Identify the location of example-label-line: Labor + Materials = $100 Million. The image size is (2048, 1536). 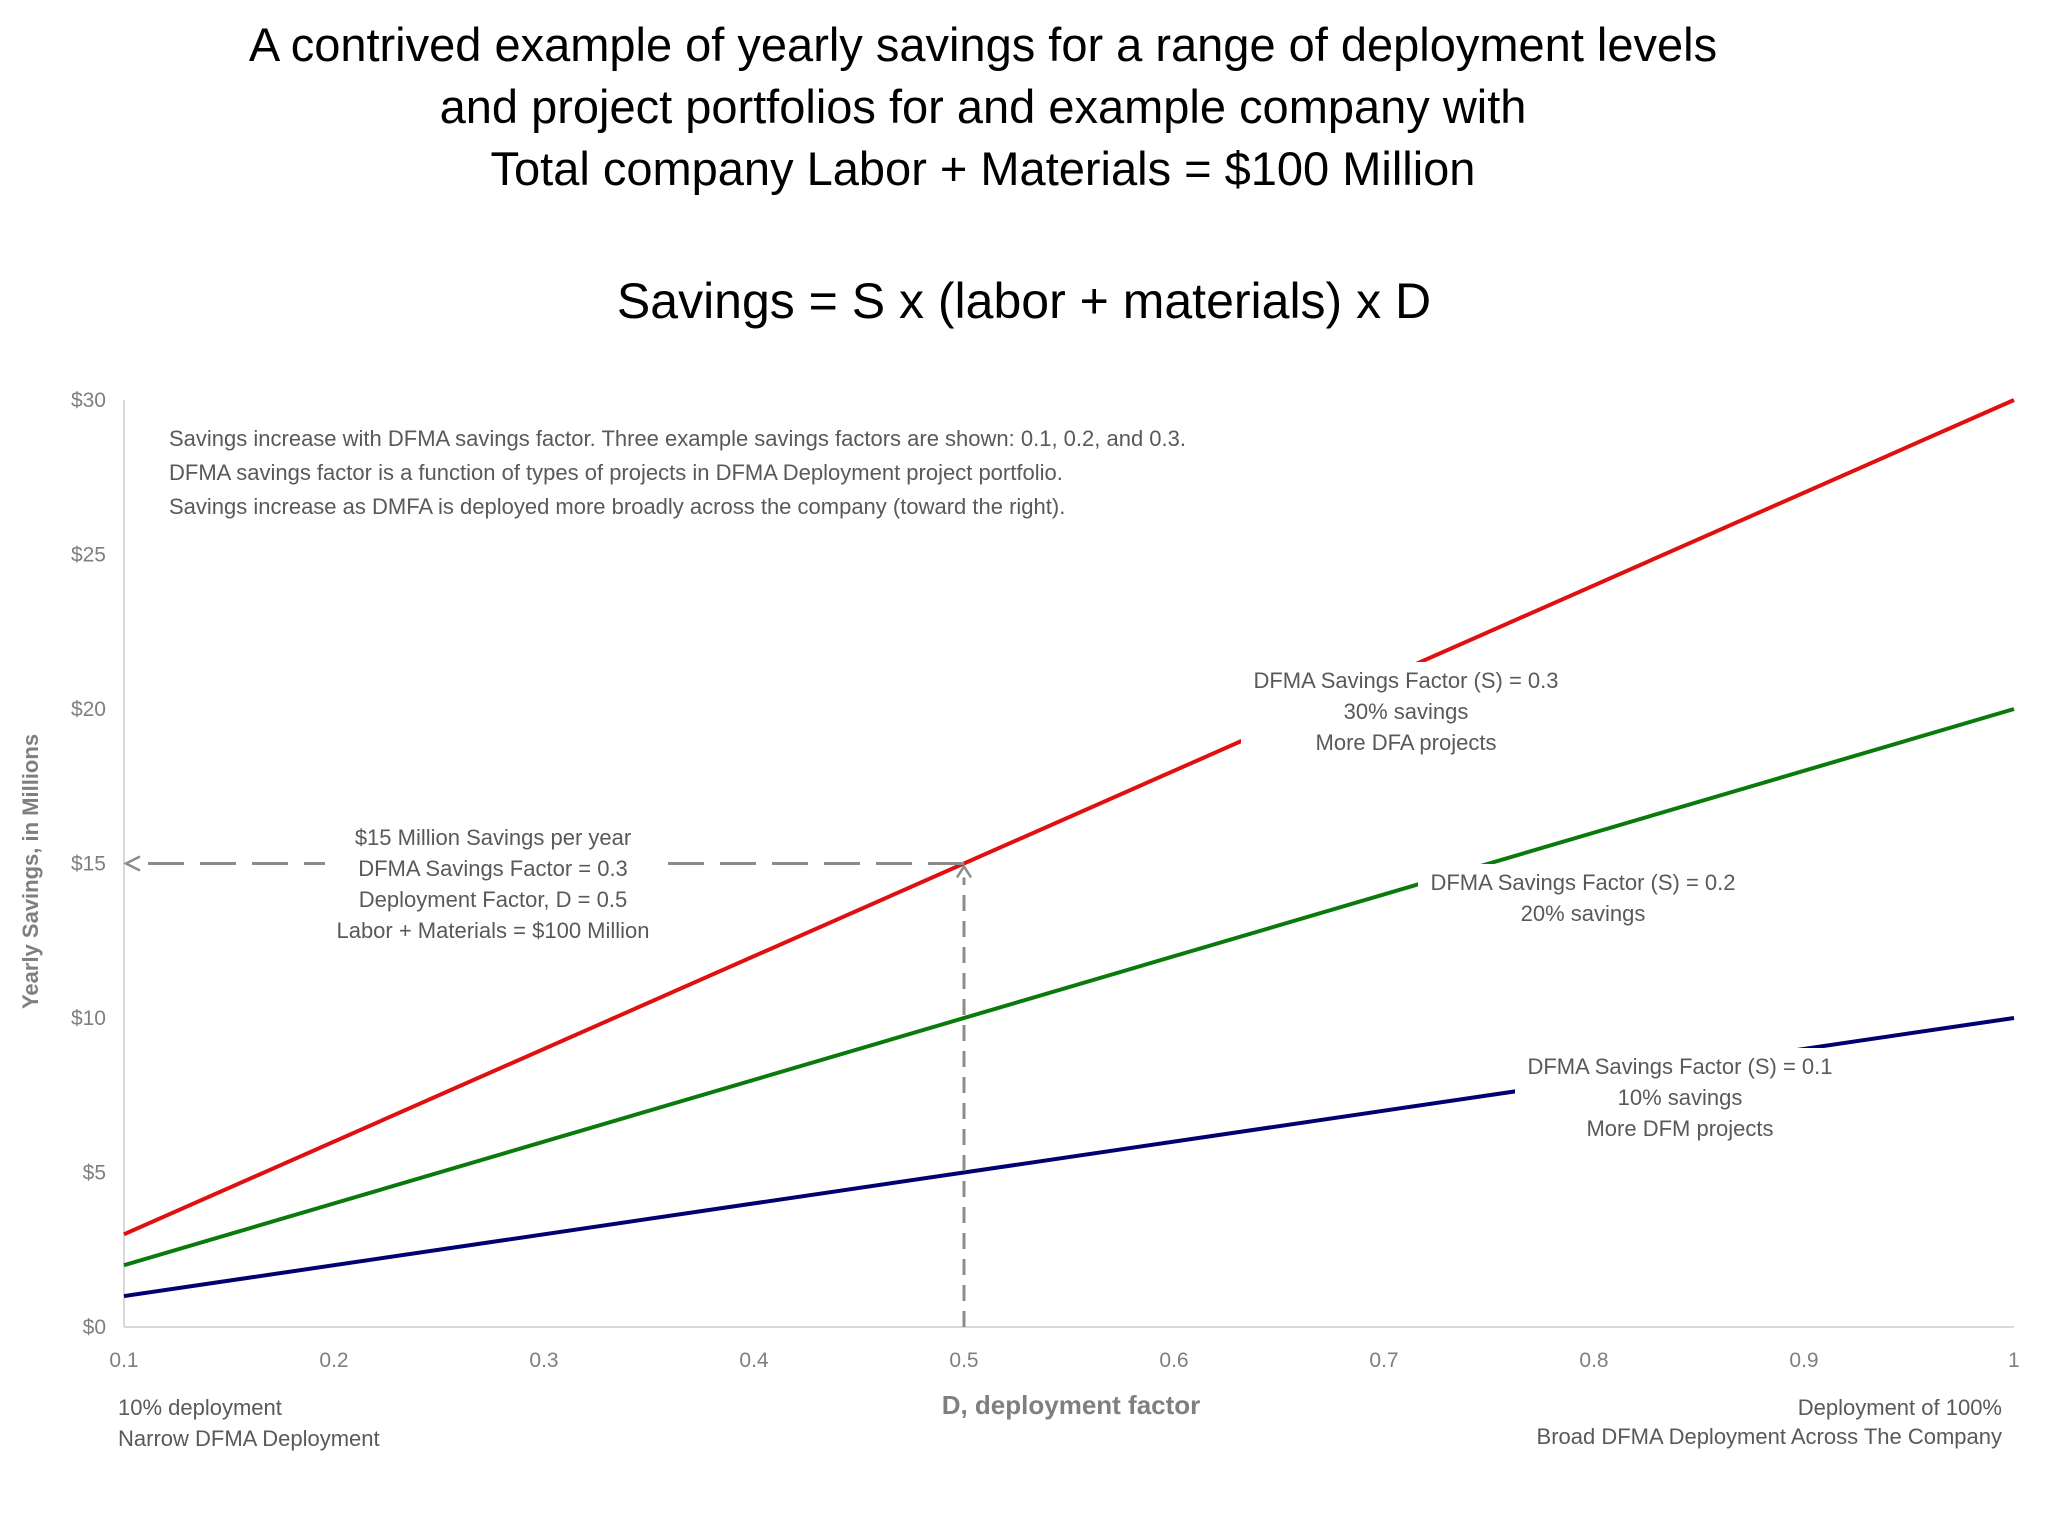
(492, 930).